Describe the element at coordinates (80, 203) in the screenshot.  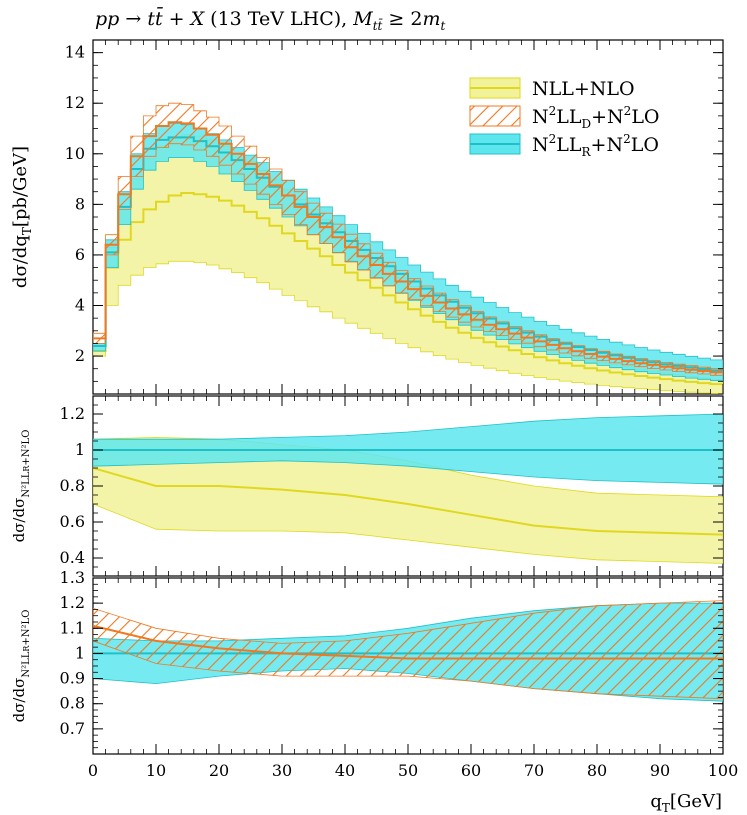
I see `ytick-label: 8` at that location.